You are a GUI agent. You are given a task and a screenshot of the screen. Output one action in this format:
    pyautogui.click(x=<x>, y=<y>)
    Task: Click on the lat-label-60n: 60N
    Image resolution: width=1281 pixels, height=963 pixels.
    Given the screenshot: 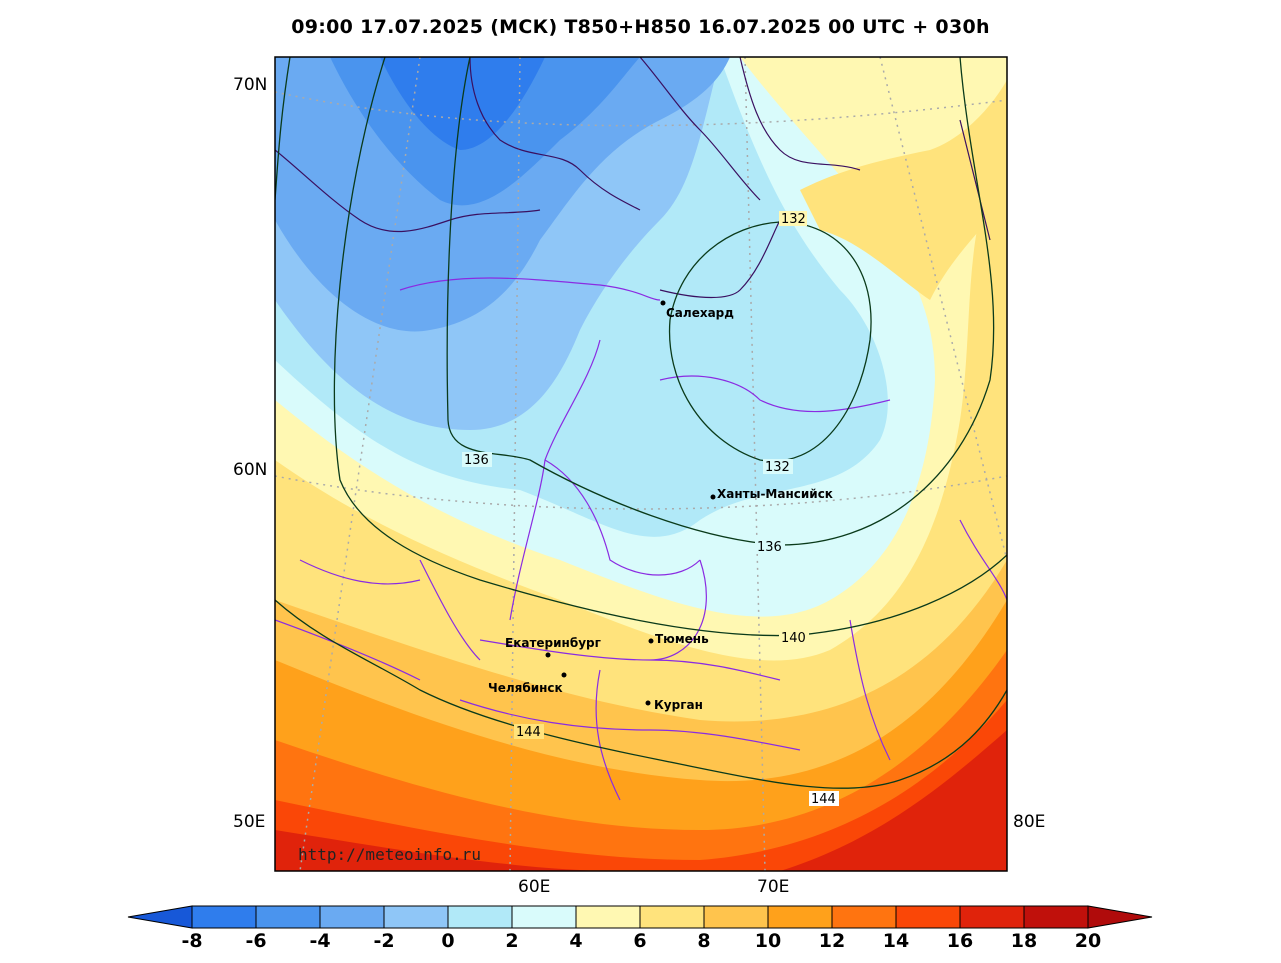 What is the action you would take?
    pyautogui.click(x=250, y=470)
    